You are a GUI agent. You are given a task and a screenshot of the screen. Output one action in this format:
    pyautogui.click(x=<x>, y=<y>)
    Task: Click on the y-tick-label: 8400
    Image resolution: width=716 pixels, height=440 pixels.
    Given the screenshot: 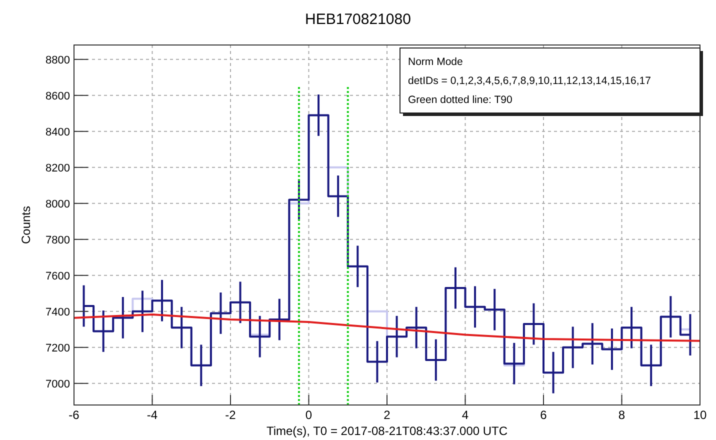 What is the action you would take?
    pyautogui.click(x=58, y=132)
    